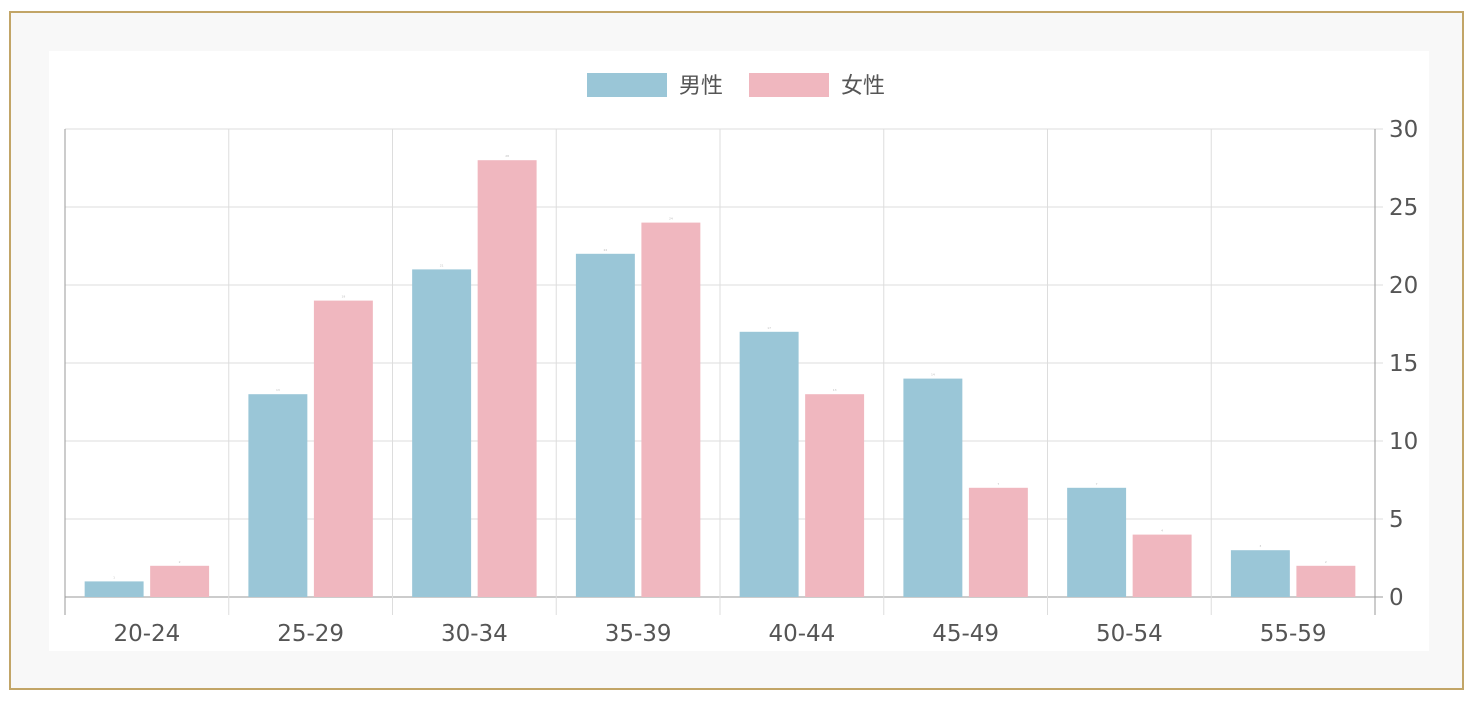 The height and width of the screenshot is (704, 1476). What do you see at coordinates (933, 375) in the screenshot?
I see `bar-value-label: 14` at bounding box center [933, 375].